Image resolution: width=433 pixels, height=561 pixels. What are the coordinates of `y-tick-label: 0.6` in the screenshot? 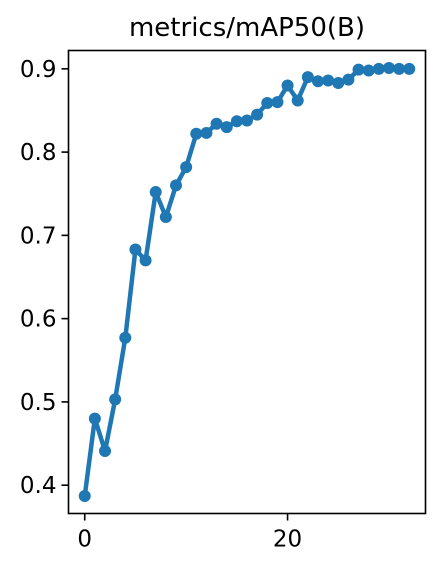 It's located at (38, 320).